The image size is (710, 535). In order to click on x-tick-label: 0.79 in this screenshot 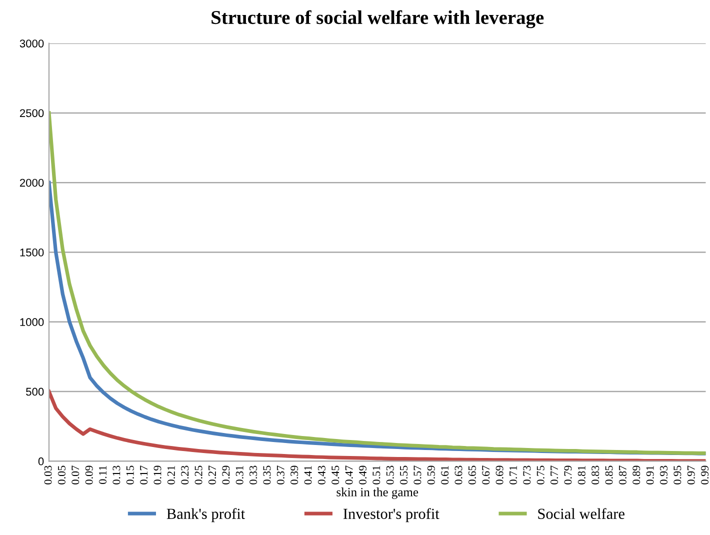, I will do `click(568, 475)`.